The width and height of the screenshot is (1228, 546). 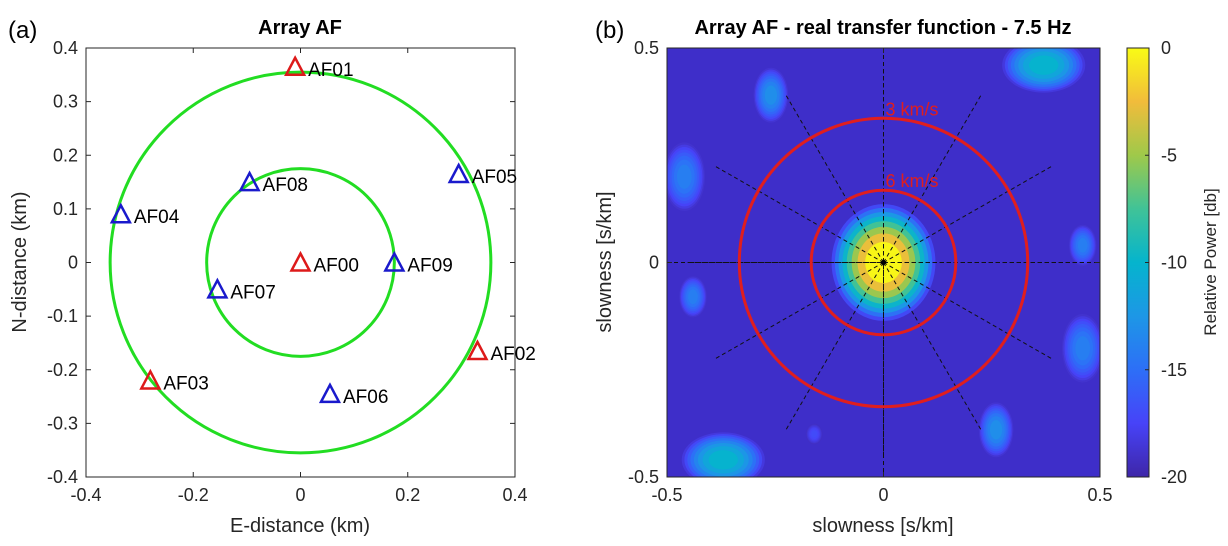 What do you see at coordinates (185, 383) in the screenshot?
I see `station-label: AF03` at bounding box center [185, 383].